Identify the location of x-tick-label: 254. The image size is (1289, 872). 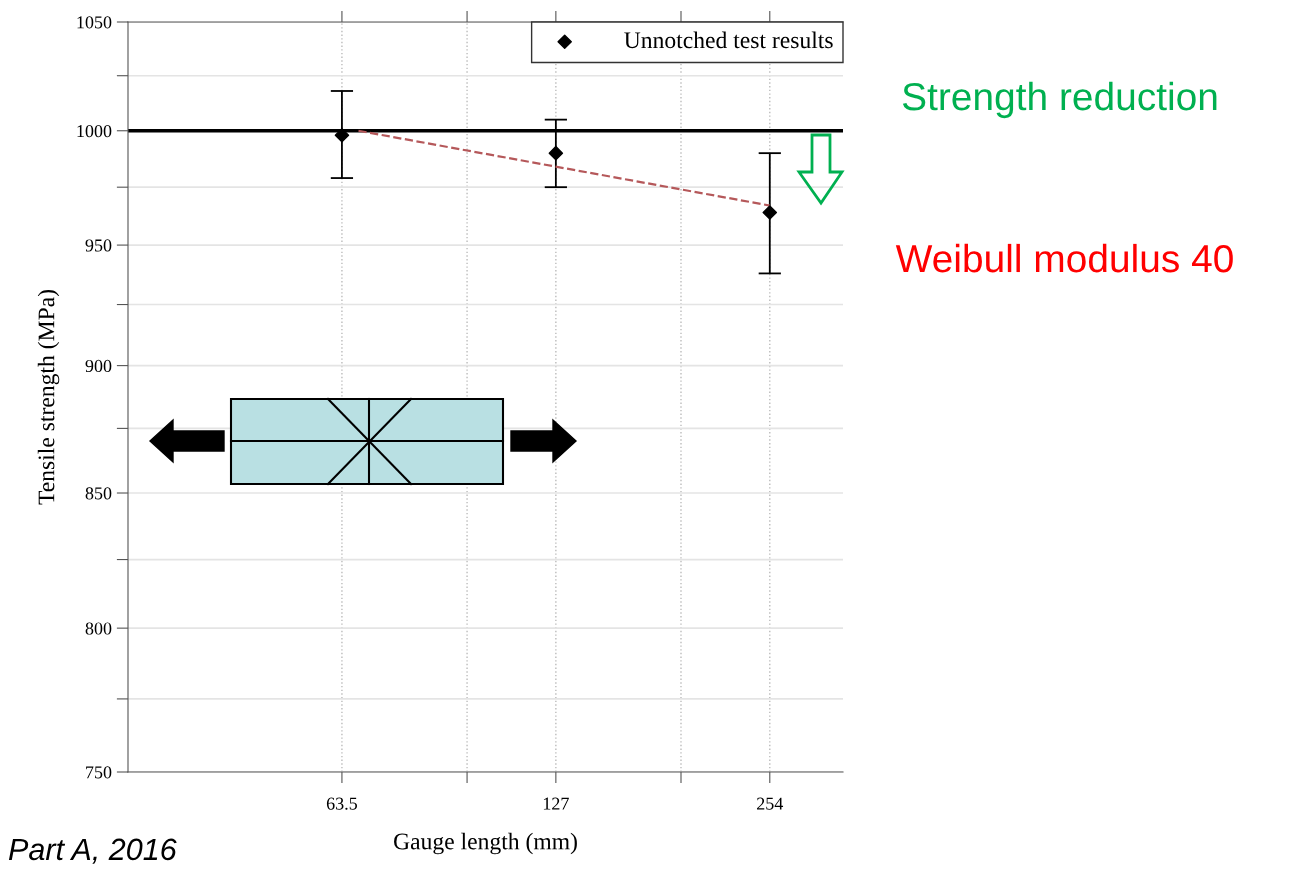
(770, 803).